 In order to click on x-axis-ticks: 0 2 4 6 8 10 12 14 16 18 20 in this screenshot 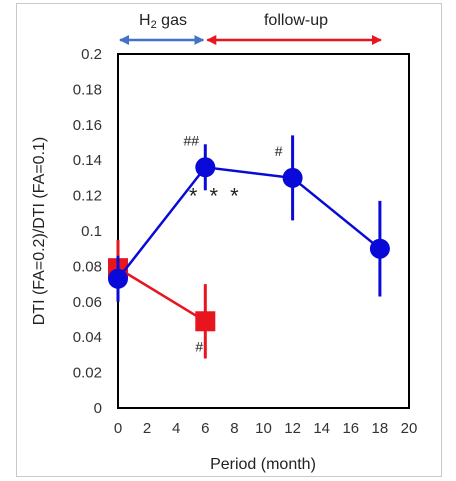, I will do `click(266, 428)`.